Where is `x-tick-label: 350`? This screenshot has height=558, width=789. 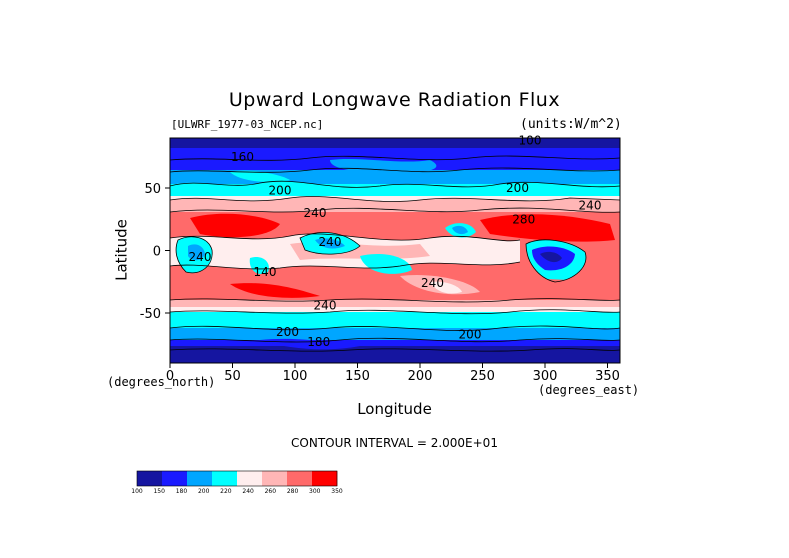
x-tick-label: 350 is located at coordinates (607, 376).